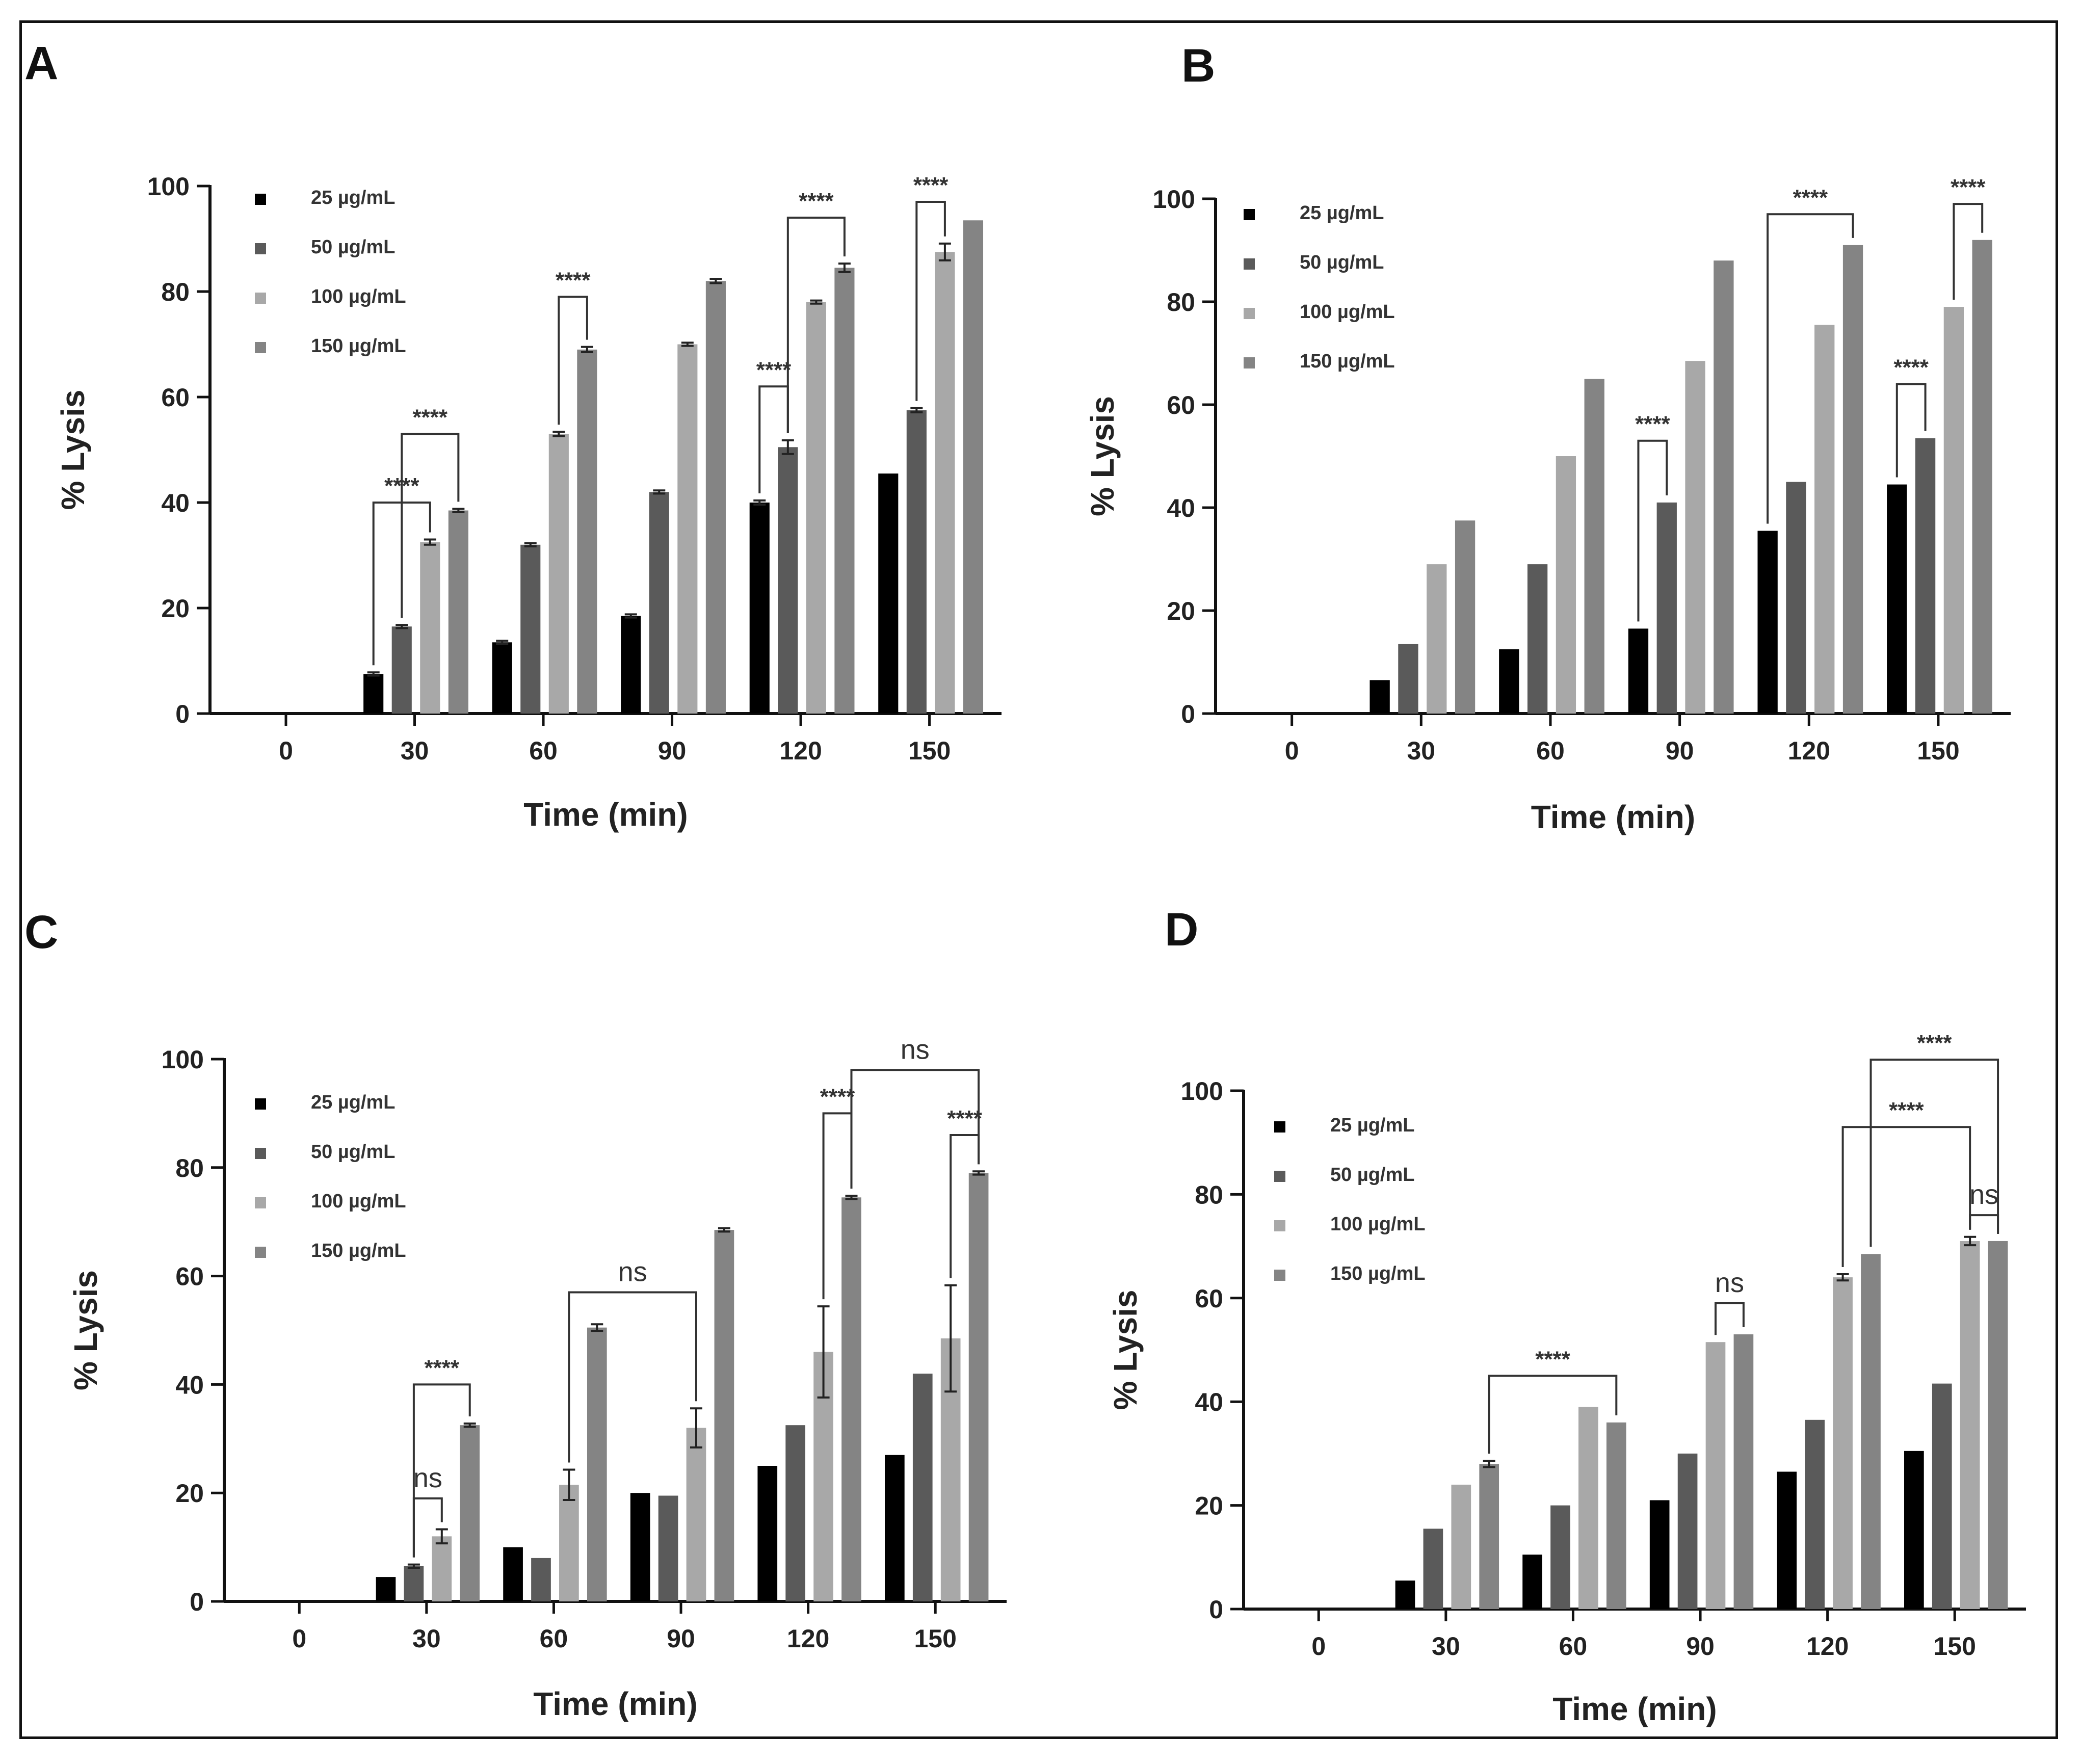 This screenshot has height=1764, width=2081. I want to click on significance-label: ns, so click(1729, 1283).